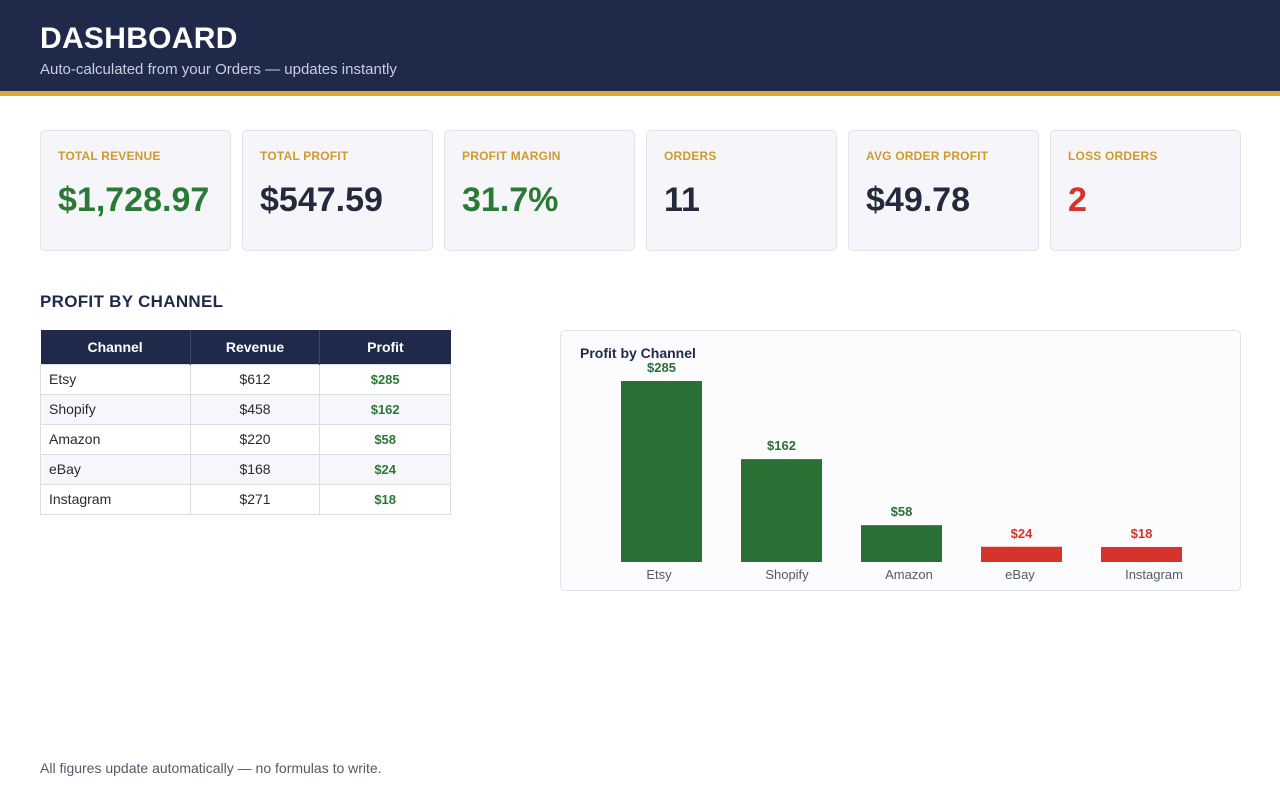  I want to click on kpi-card-total-revenue: TOTAL REVENUE $1,728.97, so click(135, 190).